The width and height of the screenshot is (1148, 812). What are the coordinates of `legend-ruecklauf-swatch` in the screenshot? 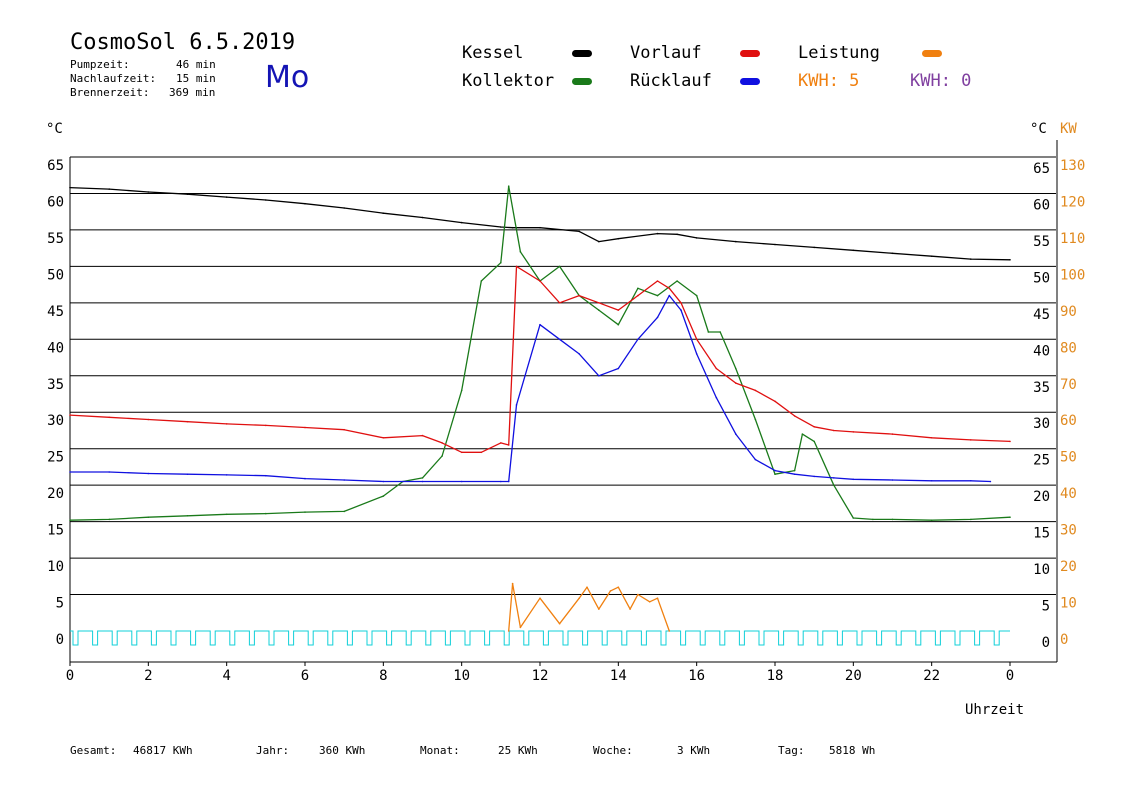 It's located at (750, 81).